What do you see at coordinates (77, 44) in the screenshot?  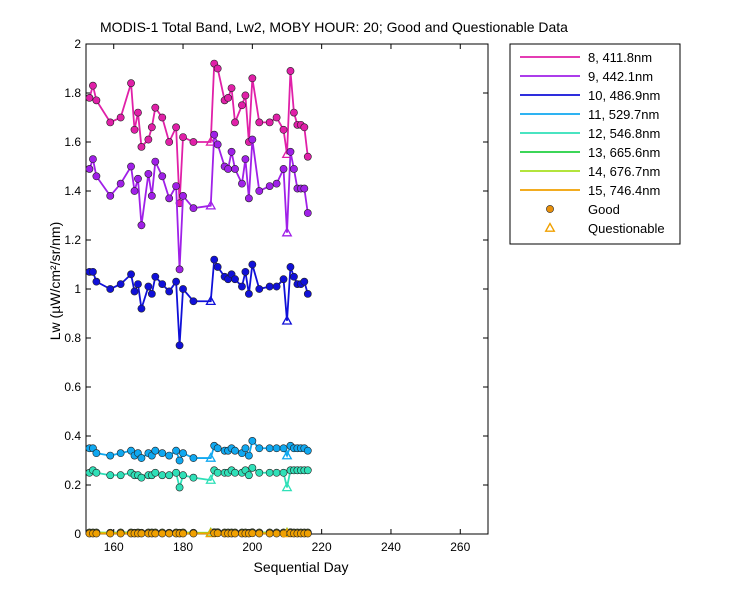 I see `y-tick-label: 2` at bounding box center [77, 44].